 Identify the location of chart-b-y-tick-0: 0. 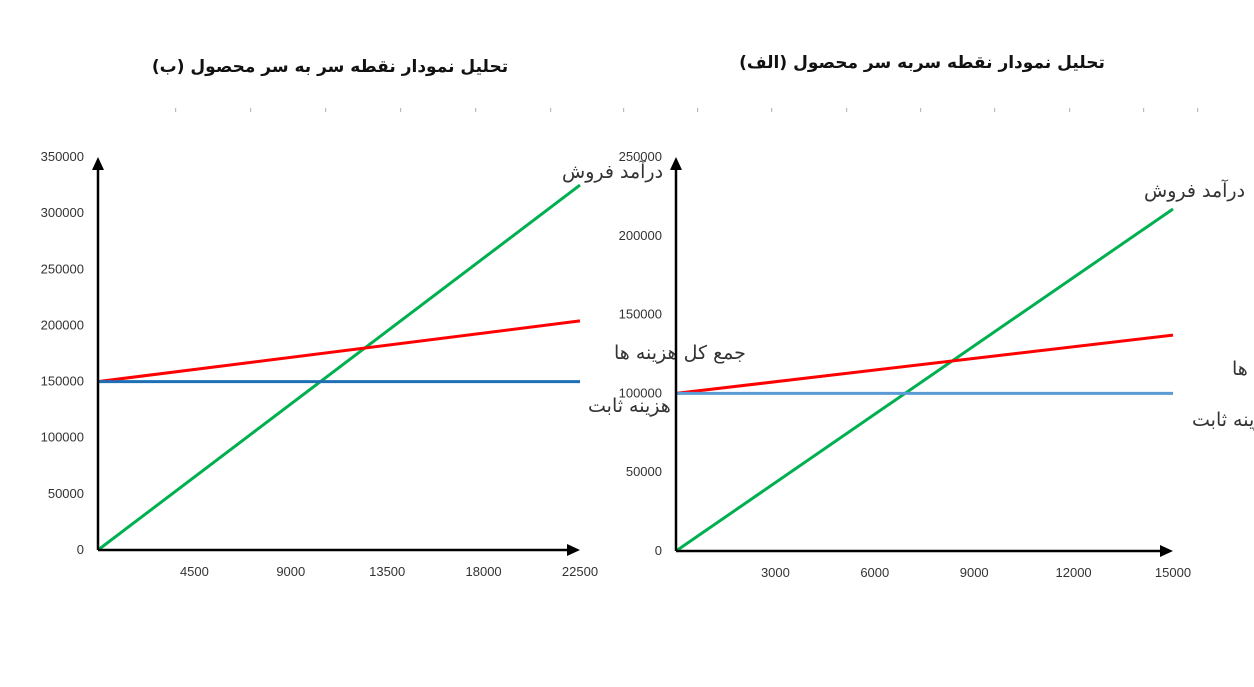
(80, 549).